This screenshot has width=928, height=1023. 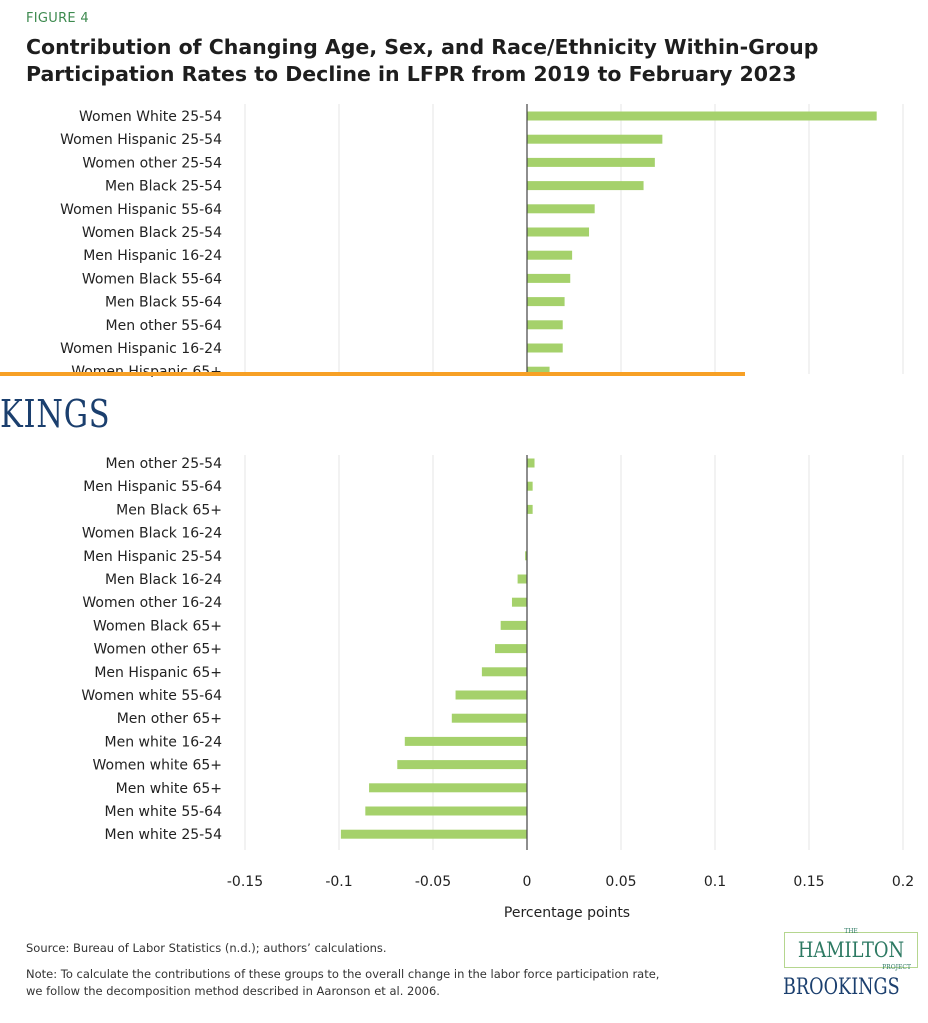 I want to click on category-label: Men white 65+, so click(x=169, y=789).